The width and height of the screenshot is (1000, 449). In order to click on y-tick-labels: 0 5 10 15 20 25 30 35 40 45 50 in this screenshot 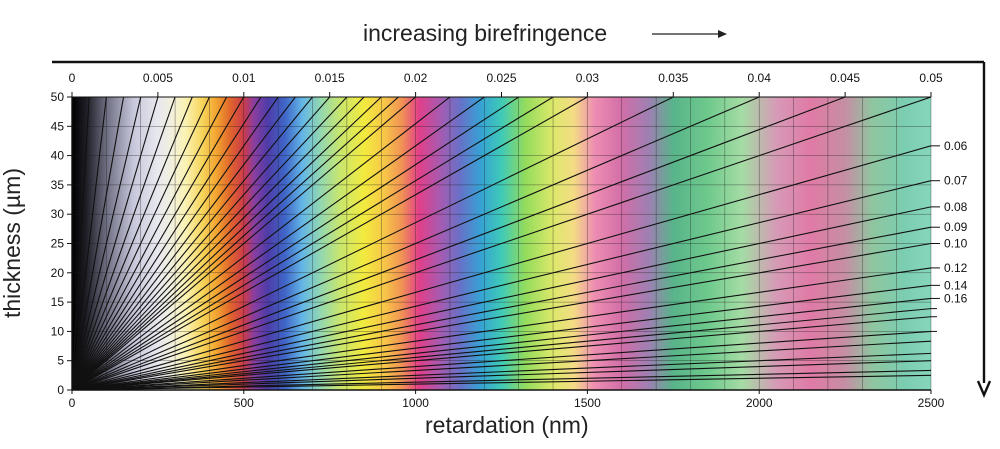, I will do `click(61, 243)`.